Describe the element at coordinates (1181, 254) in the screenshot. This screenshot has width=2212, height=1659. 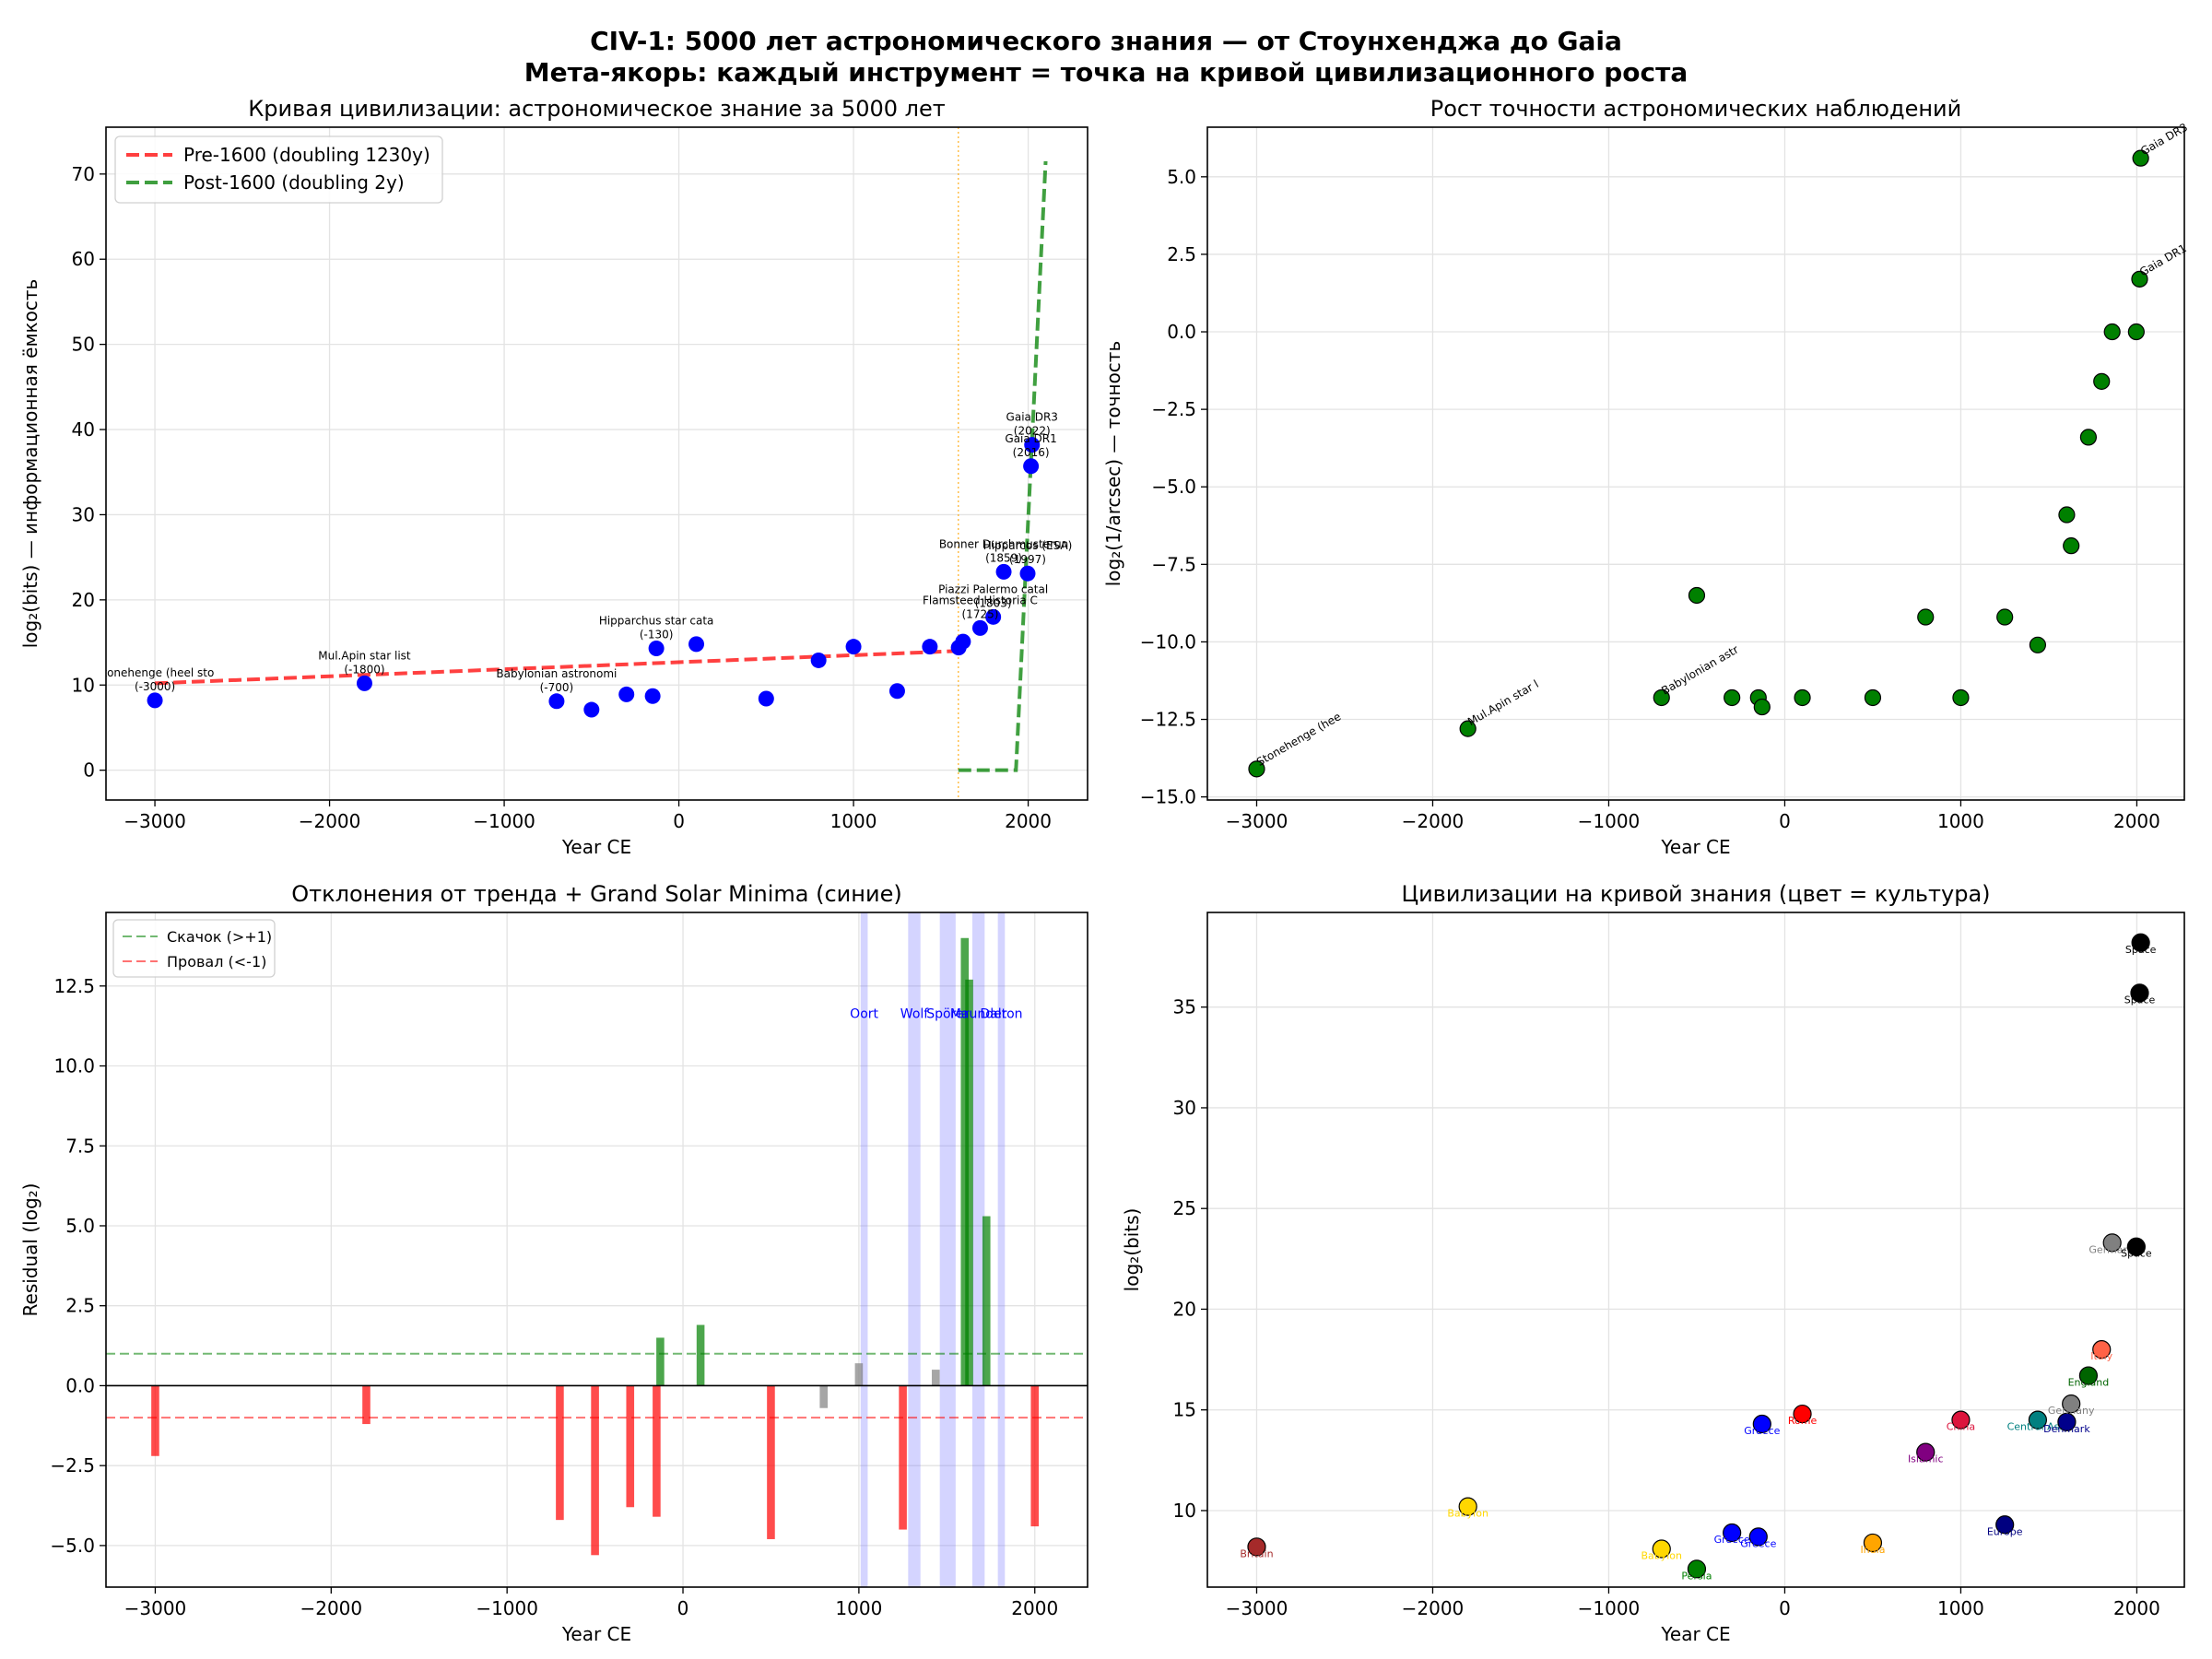
I see `y-tick-label: 2.5` at that location.